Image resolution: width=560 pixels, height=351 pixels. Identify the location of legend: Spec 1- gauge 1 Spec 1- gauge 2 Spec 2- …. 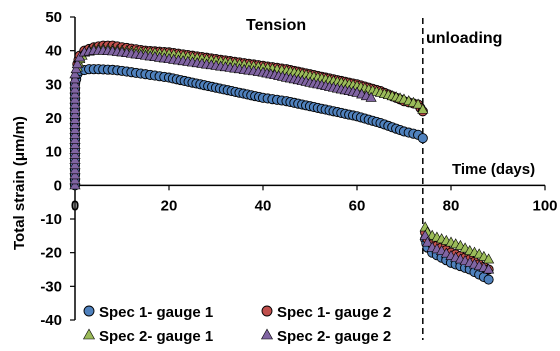
(236, 324).